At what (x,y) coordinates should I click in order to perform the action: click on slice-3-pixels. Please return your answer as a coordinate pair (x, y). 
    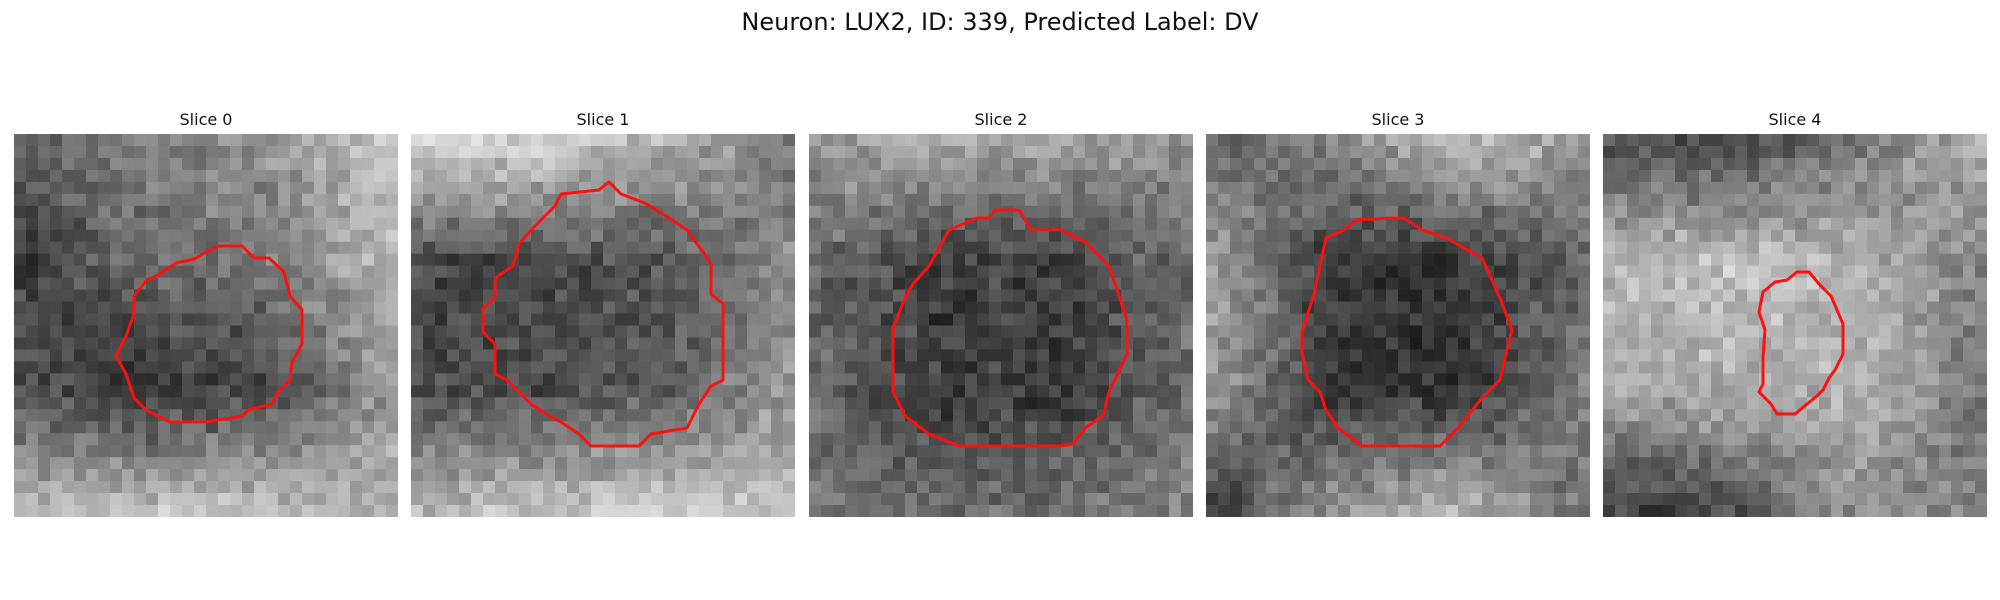
    Looking at the image, I should click on (1398, 325).